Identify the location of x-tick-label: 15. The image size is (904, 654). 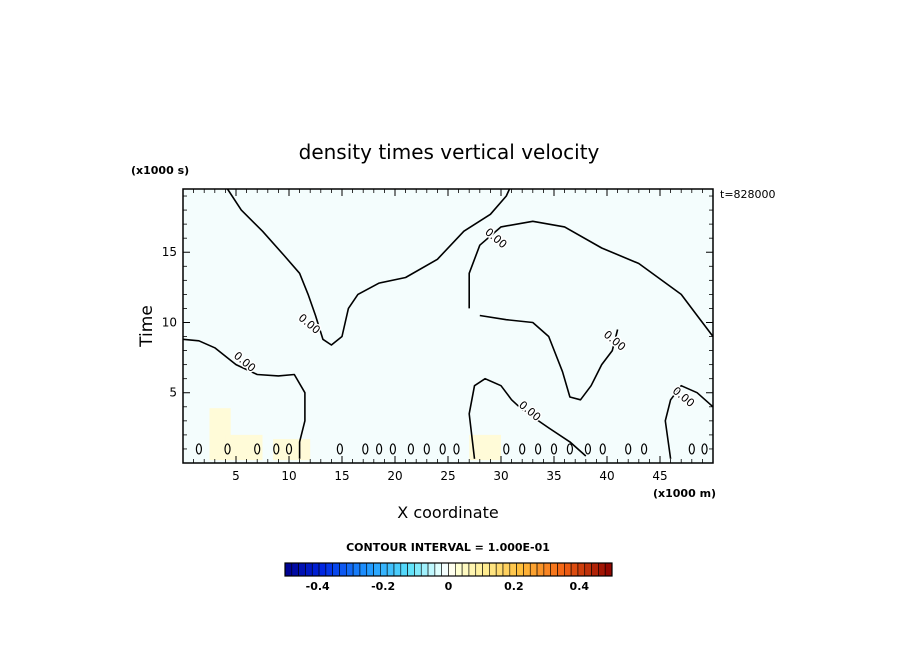
(341, 476).